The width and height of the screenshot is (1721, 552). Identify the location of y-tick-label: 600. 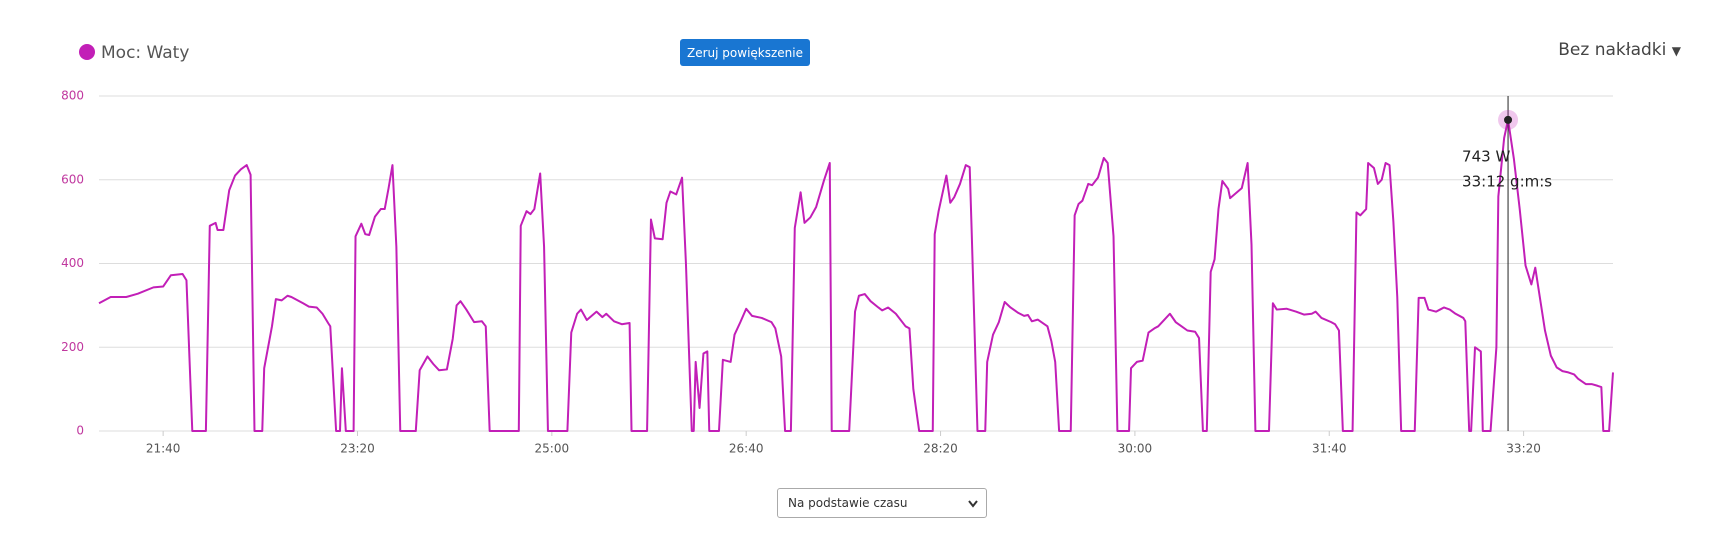
(72, 179).